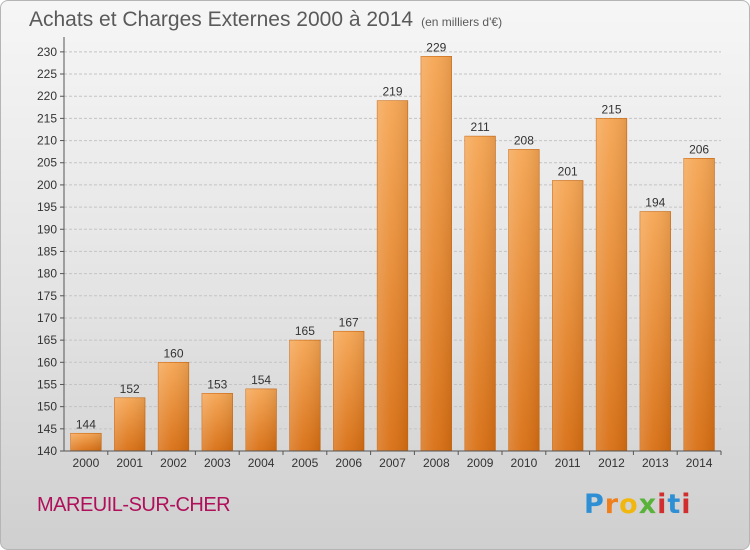 This screenshot has height=550, width=750. What do you see at coordinates (655, 203) in the screenshot?
I see `data-label-2013: 194` at bounding box center [655, 203].